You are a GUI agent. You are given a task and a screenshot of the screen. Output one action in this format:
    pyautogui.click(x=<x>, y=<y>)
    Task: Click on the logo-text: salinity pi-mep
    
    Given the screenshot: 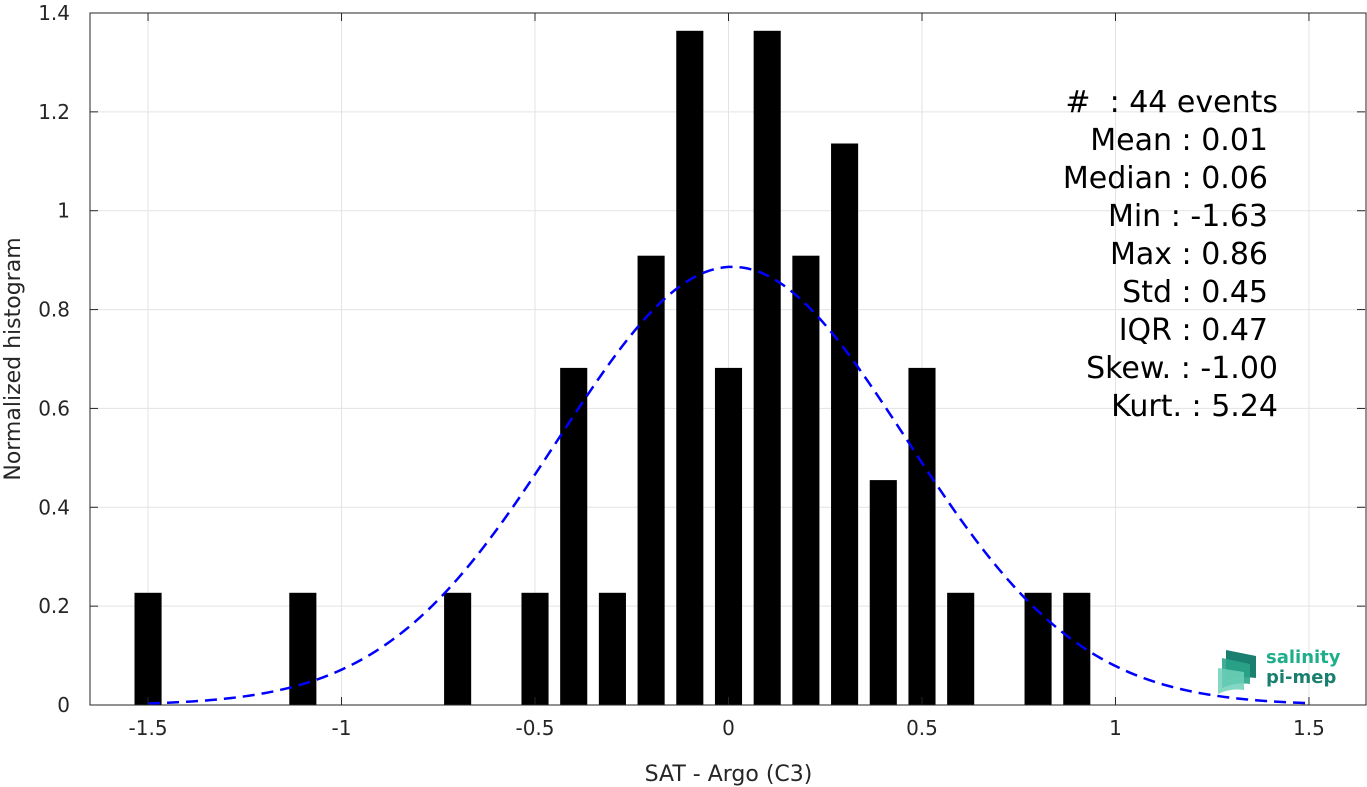 What is the action you would take?
    pyautogui.click(x=1303, y=668)
    